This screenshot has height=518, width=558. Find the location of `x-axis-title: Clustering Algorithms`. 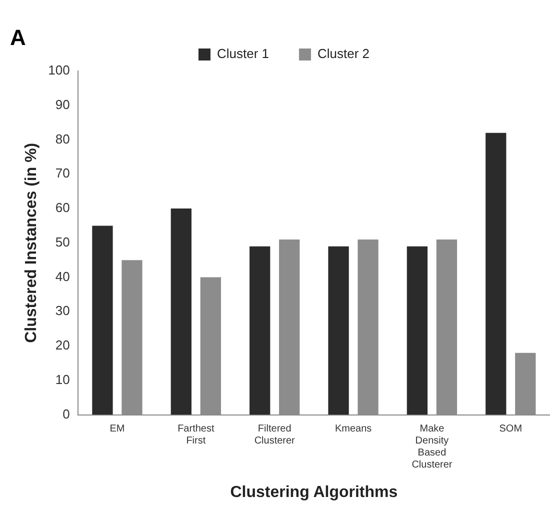

x-axis-title: Clustering Algorithms is located at coordinates (314, 492).